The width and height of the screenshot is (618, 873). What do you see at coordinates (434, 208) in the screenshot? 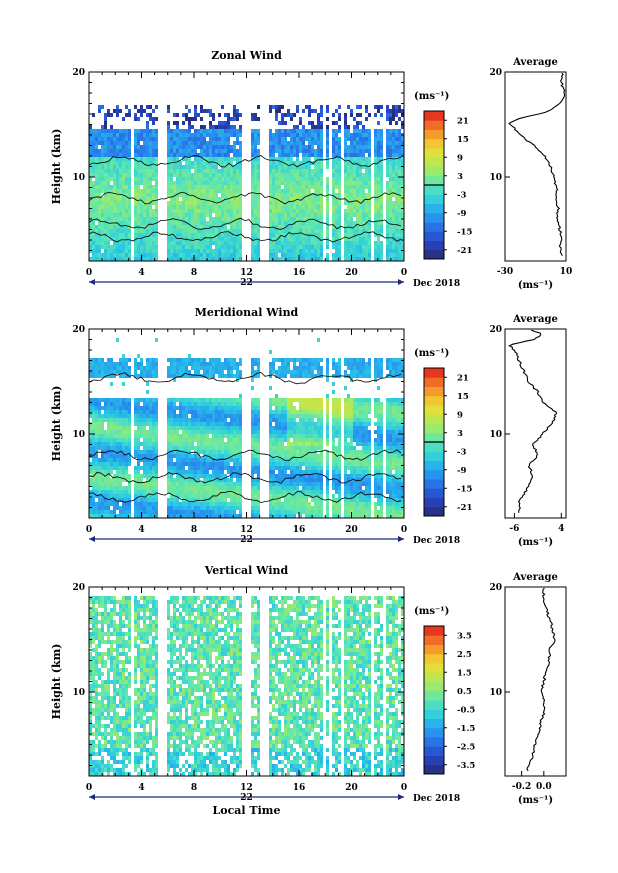
I see `colorbar-segment` at bounding box center [434, 208].